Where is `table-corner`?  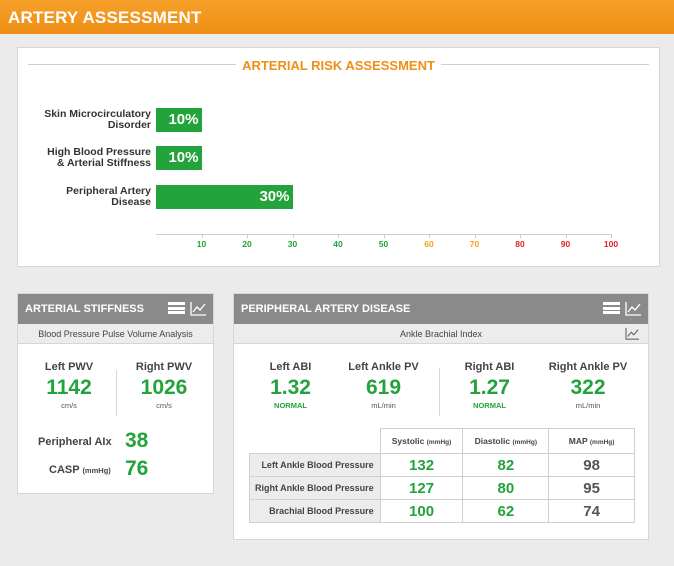
table-corner is located at coordinates (315, 441).